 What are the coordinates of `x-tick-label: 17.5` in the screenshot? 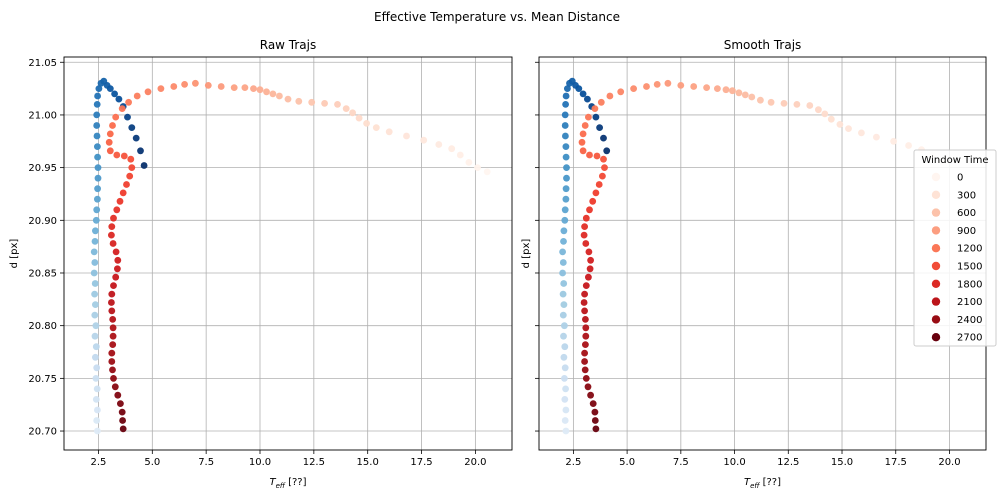 It's located at (421, 462).